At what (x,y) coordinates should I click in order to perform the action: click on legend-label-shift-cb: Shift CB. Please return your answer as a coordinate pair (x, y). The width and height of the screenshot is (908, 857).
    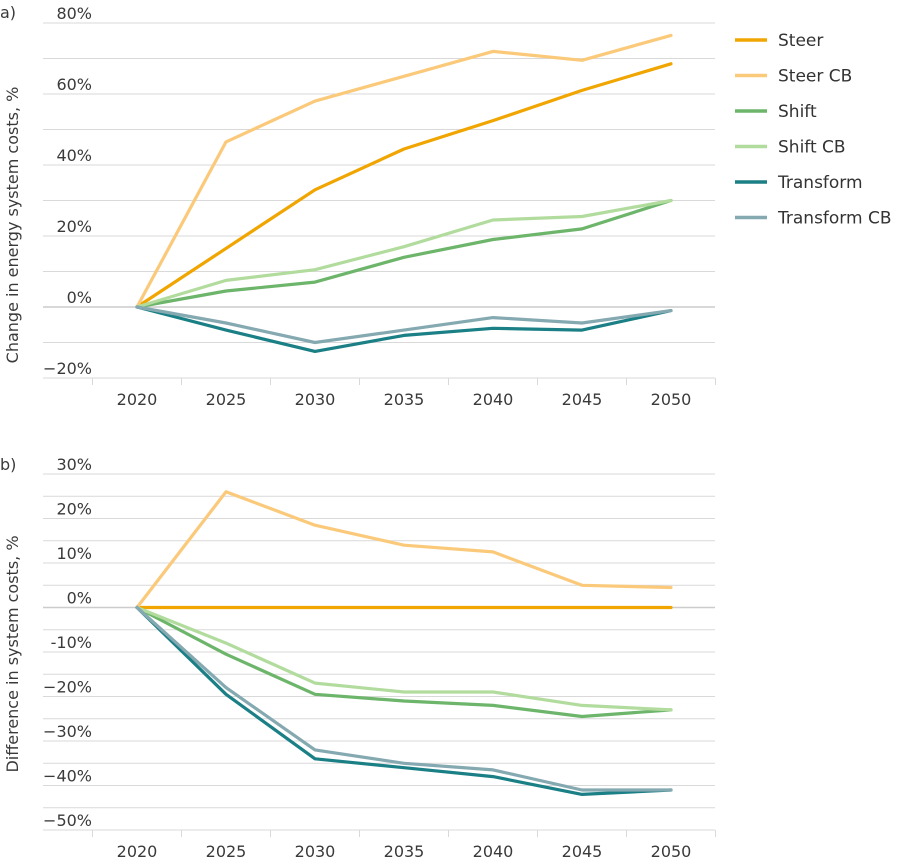
    Looking at the image, I should click on (812, 148).